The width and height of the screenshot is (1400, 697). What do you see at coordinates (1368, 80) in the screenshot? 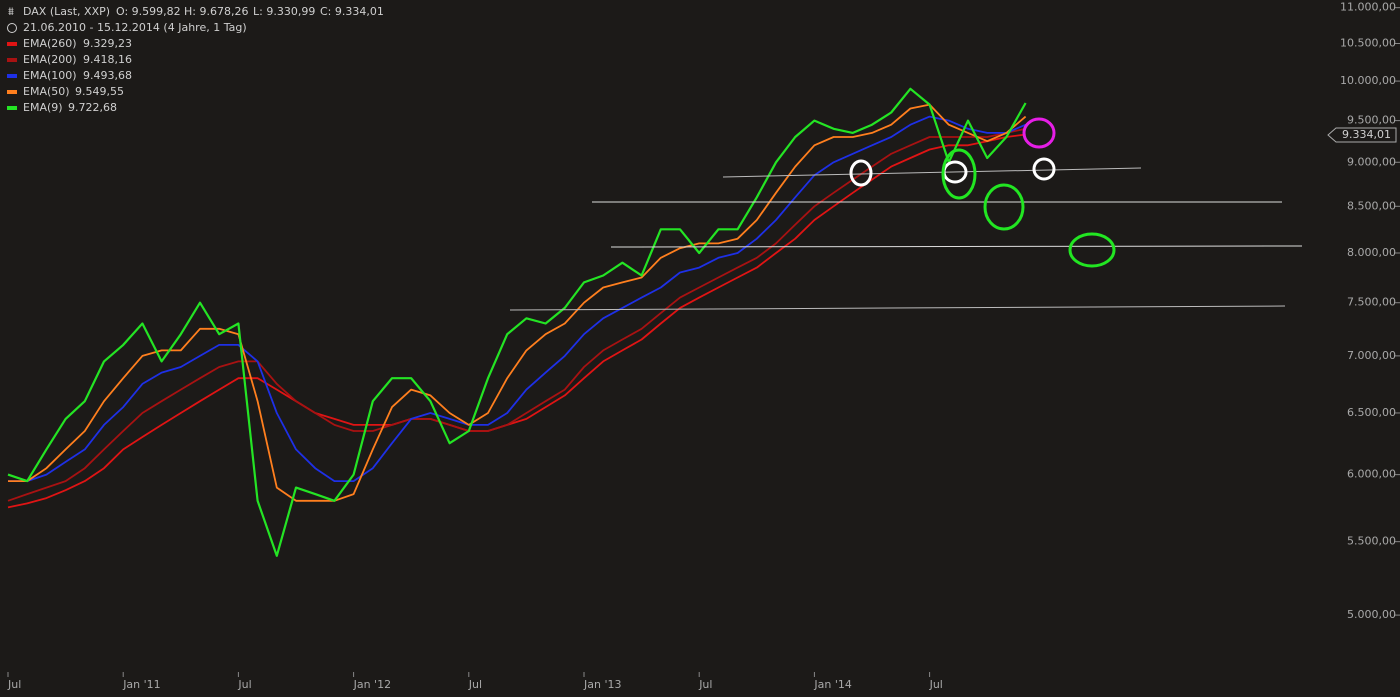
I see `y-tick-label: 10.000,00` at bounding box center [1368, 80].